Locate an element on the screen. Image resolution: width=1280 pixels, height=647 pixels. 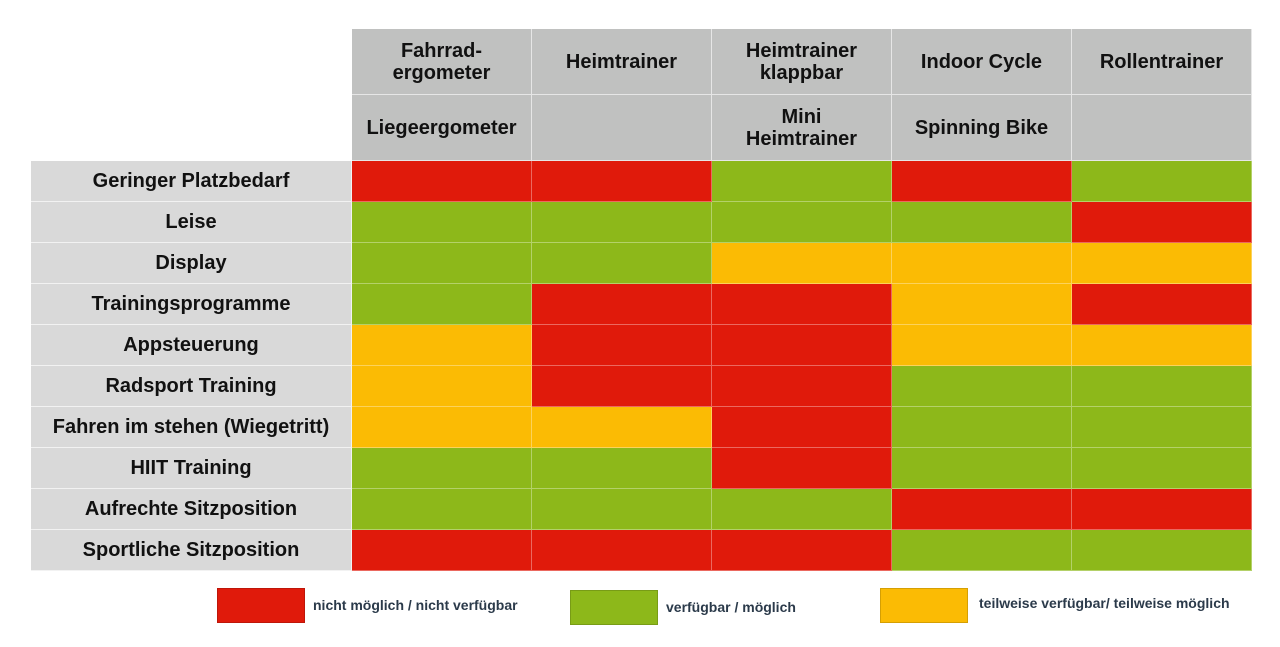
row-label-text: Sportliche Sitzposition is located at coordinates (191, 549).